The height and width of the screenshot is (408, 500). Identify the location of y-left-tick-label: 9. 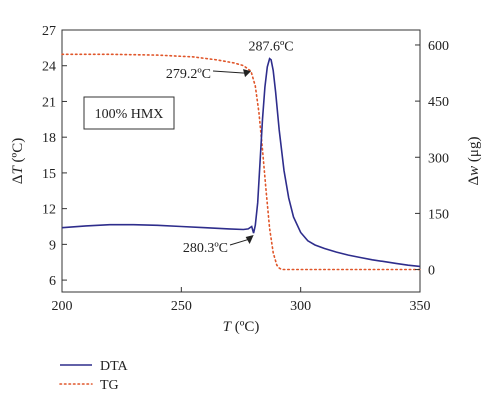
(52, 245).